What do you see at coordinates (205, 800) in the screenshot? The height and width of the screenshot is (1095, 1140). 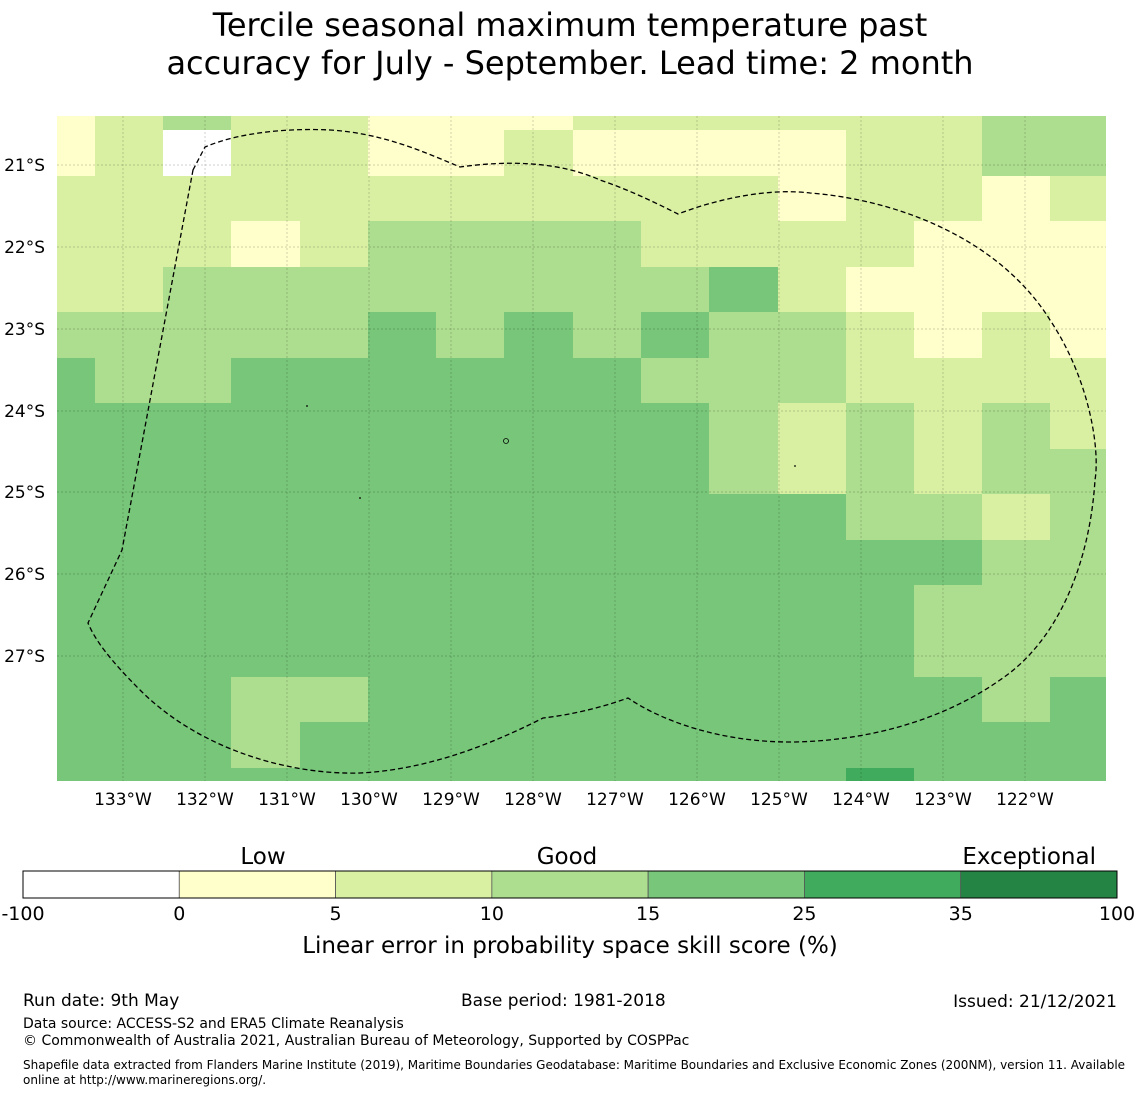 I see `longitude-label: 132°W` at bounding box center [205, 800].